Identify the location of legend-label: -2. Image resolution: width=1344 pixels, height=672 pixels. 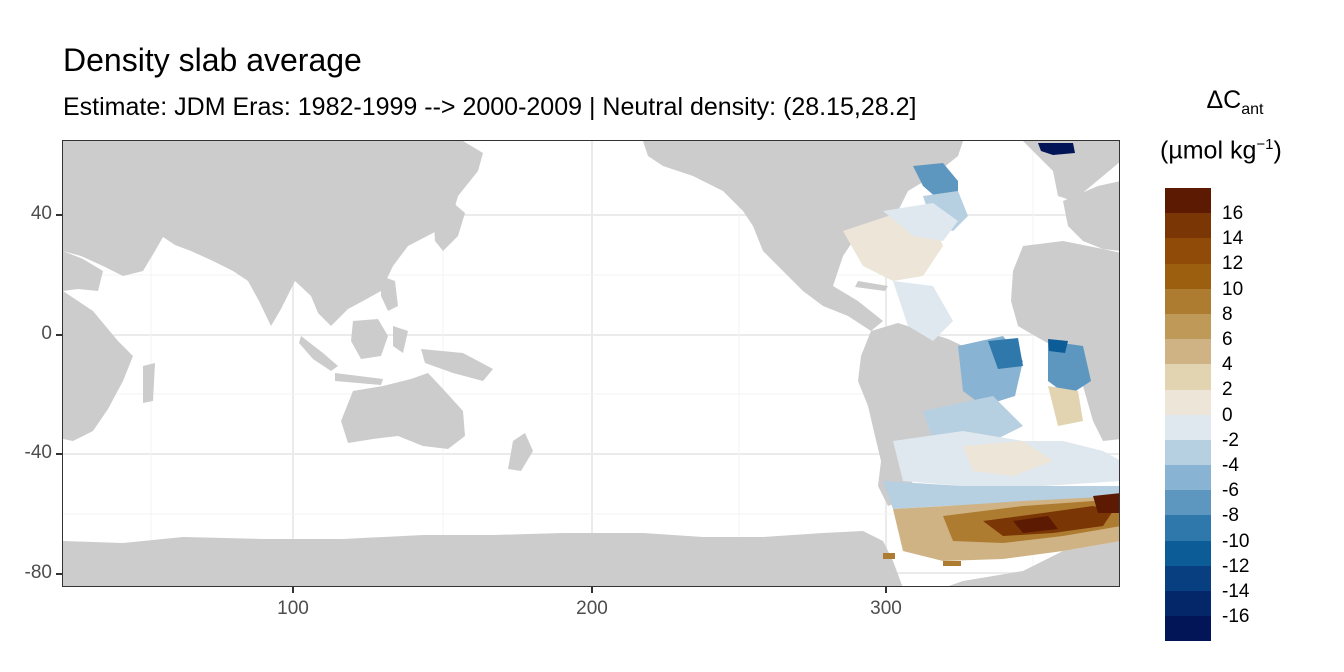
(1230, 440).